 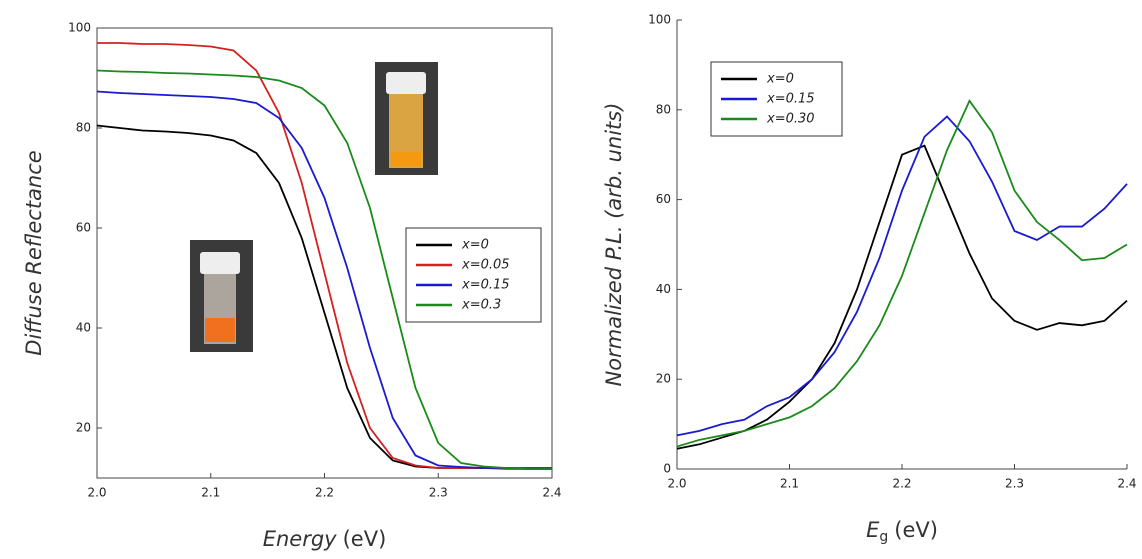 I want to click on x-axis-label: Energy (eV), so click(x=325, y=539).